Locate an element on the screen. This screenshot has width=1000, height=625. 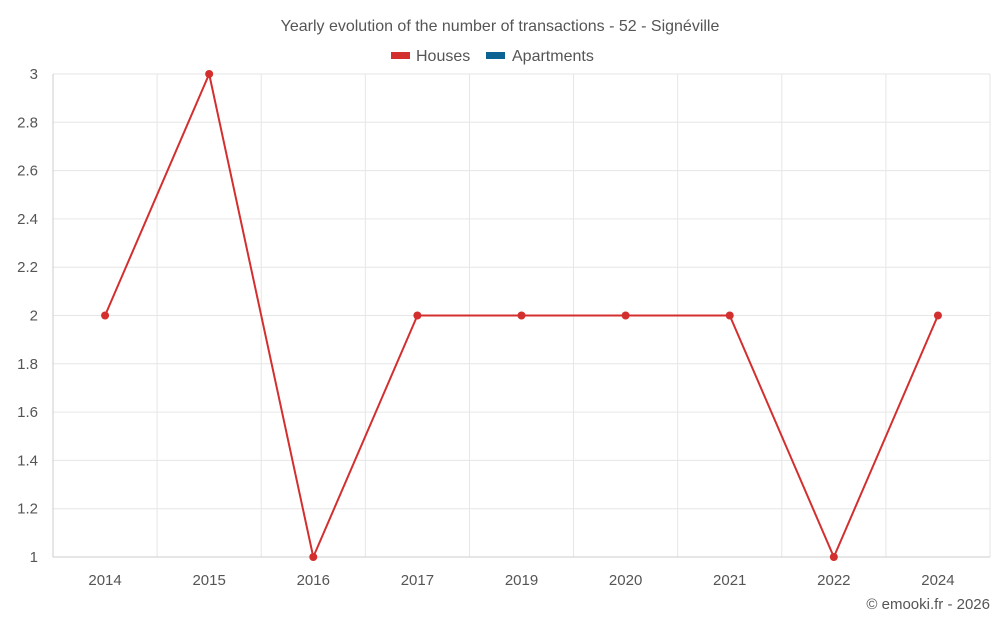
x-tick-label: 2024 is located at coordinates (937, 580).